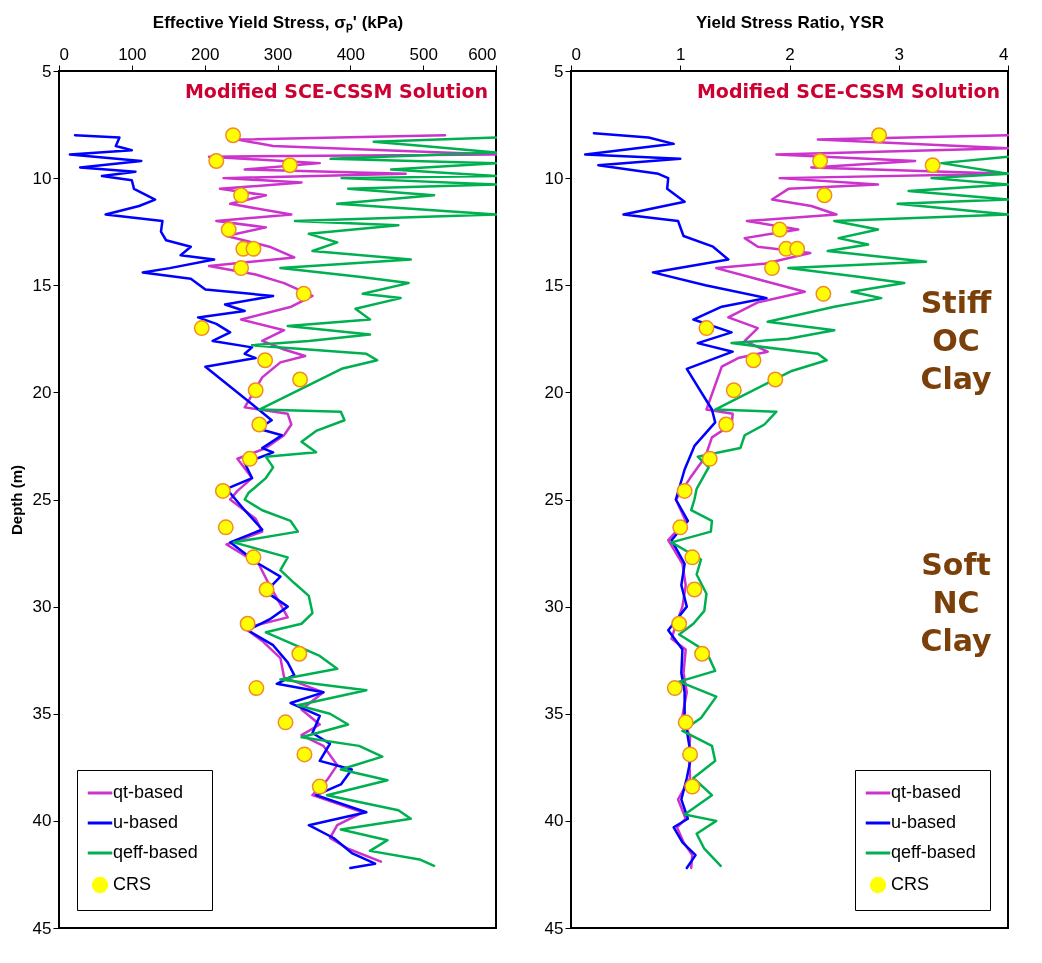 The height and width of the screenshot is (963, 1042). I want to click on x-tick-label: 3, so click(899, 54).